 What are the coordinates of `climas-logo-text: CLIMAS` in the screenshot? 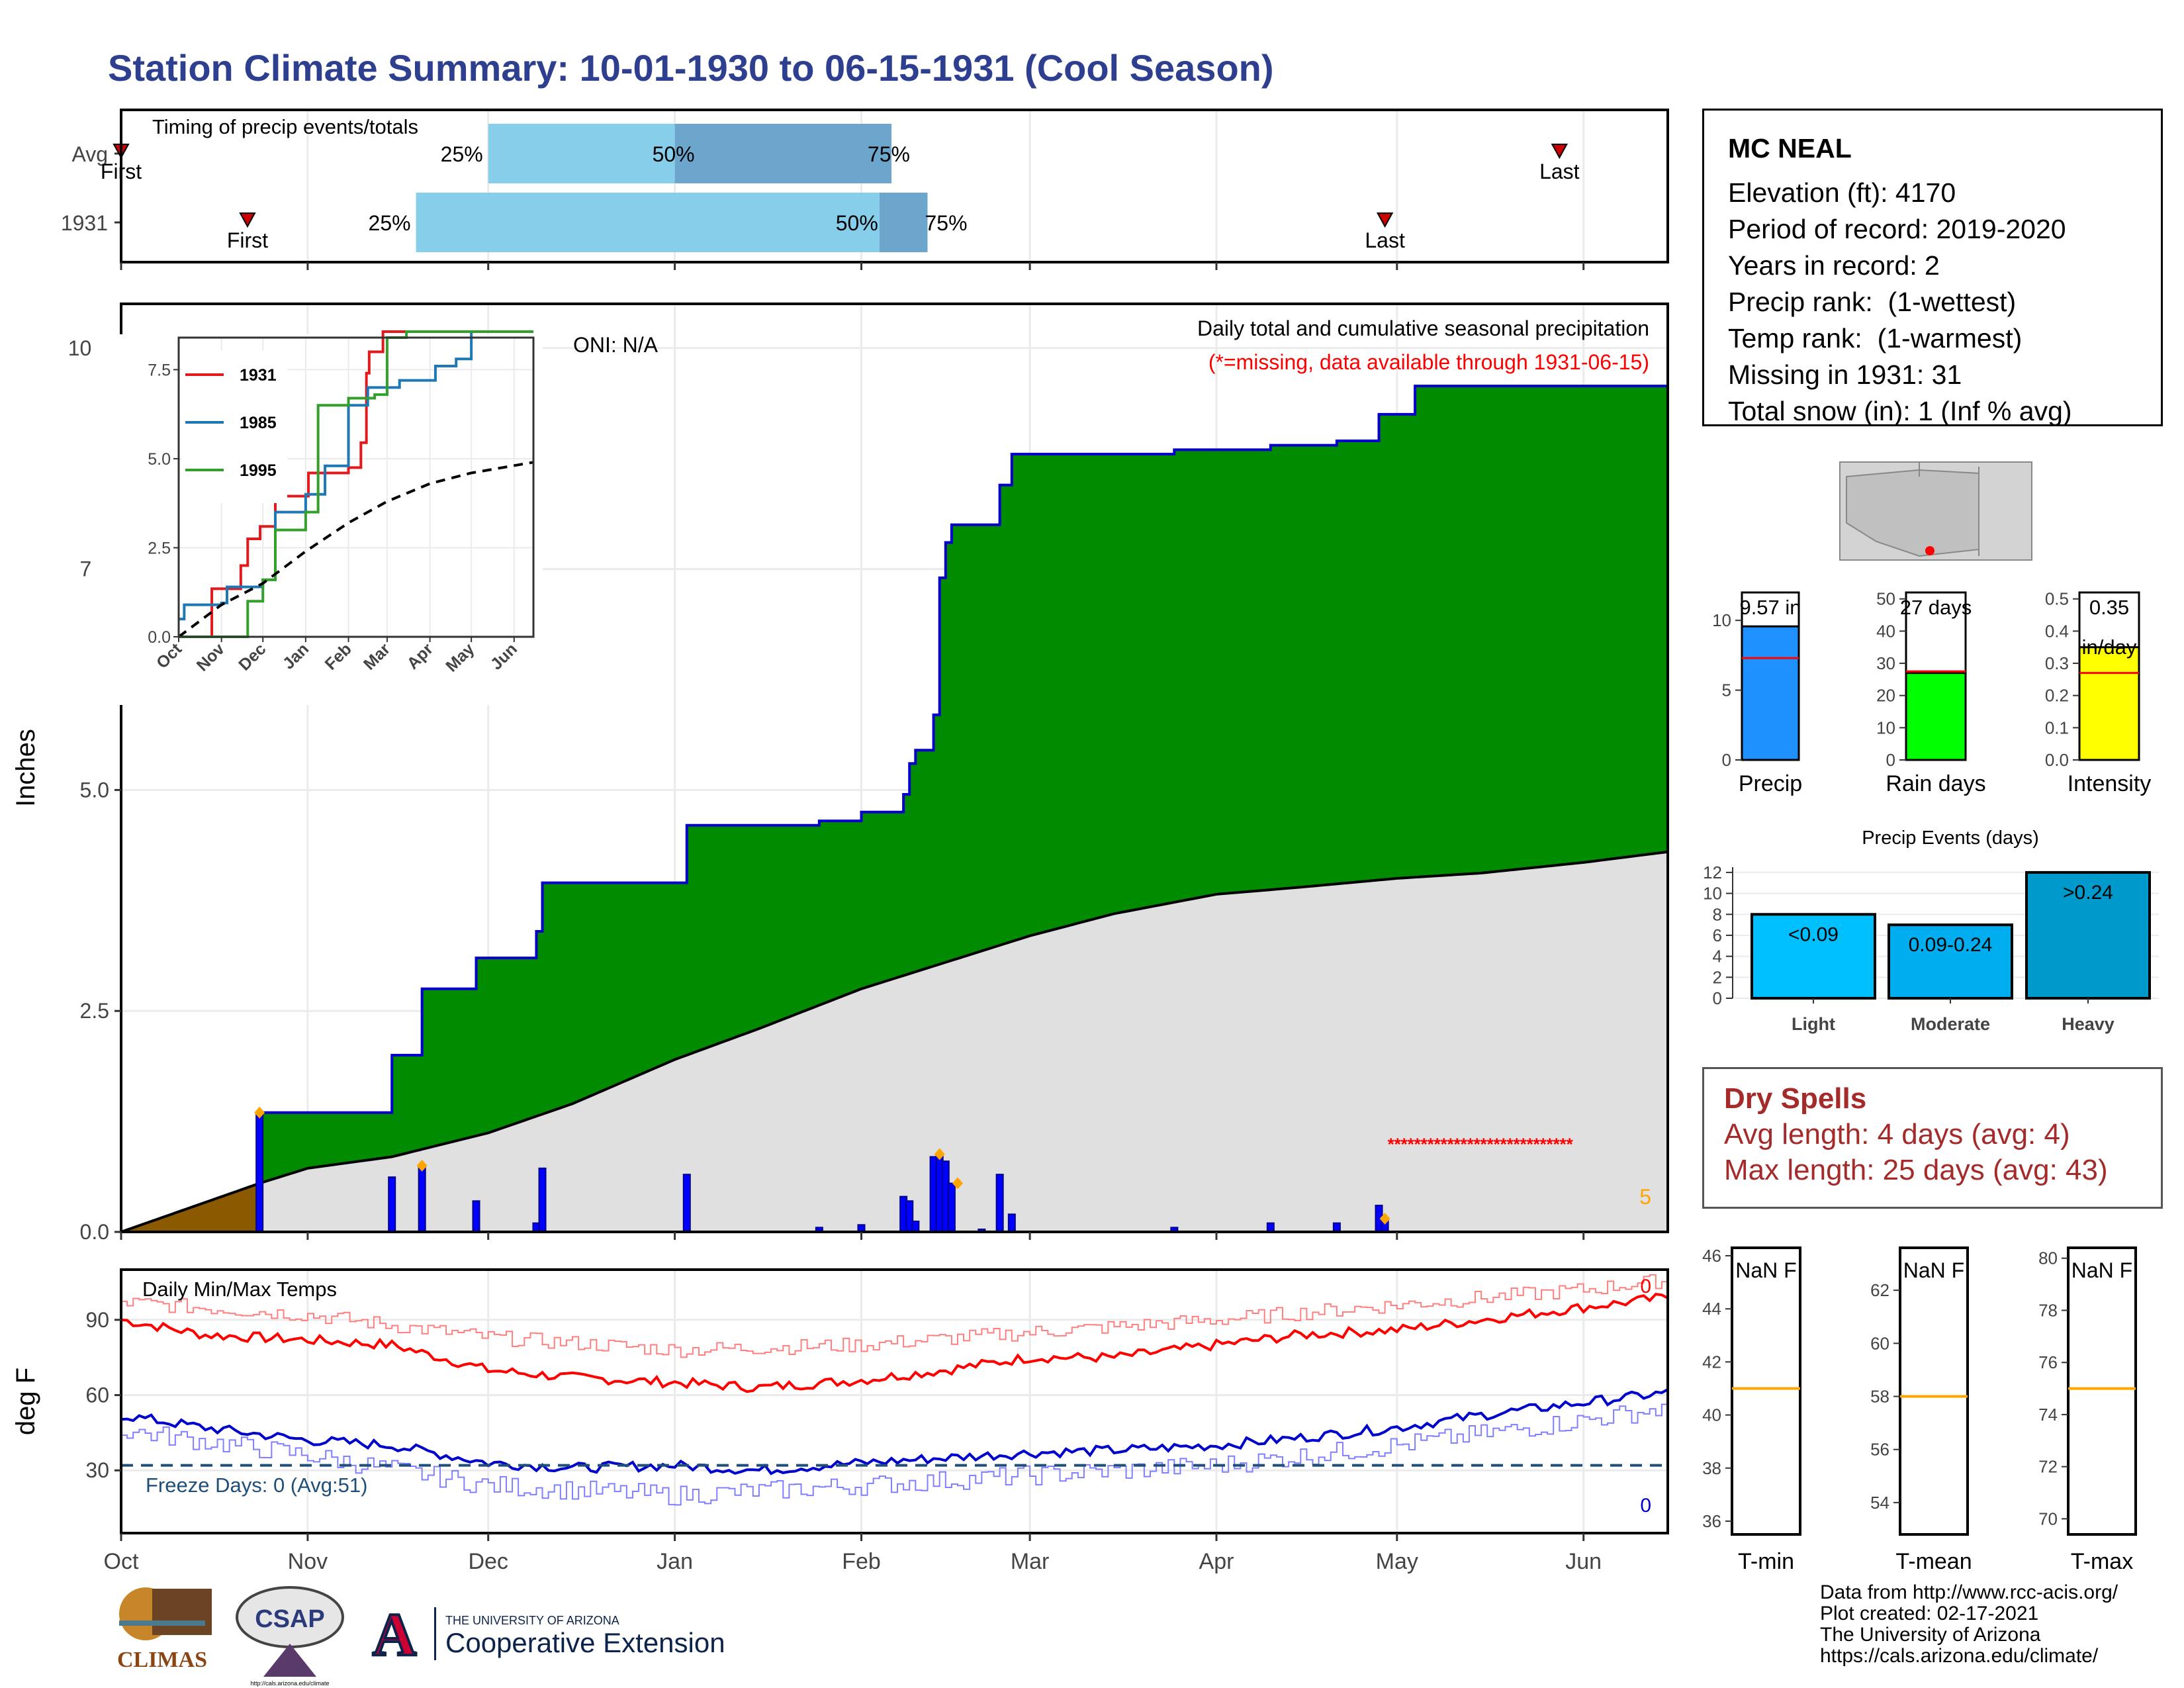 It's located at (162, 1660).